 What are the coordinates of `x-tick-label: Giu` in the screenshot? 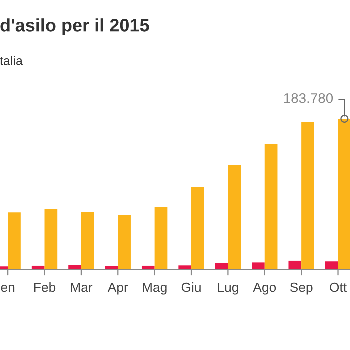 It's located at (191, 287).